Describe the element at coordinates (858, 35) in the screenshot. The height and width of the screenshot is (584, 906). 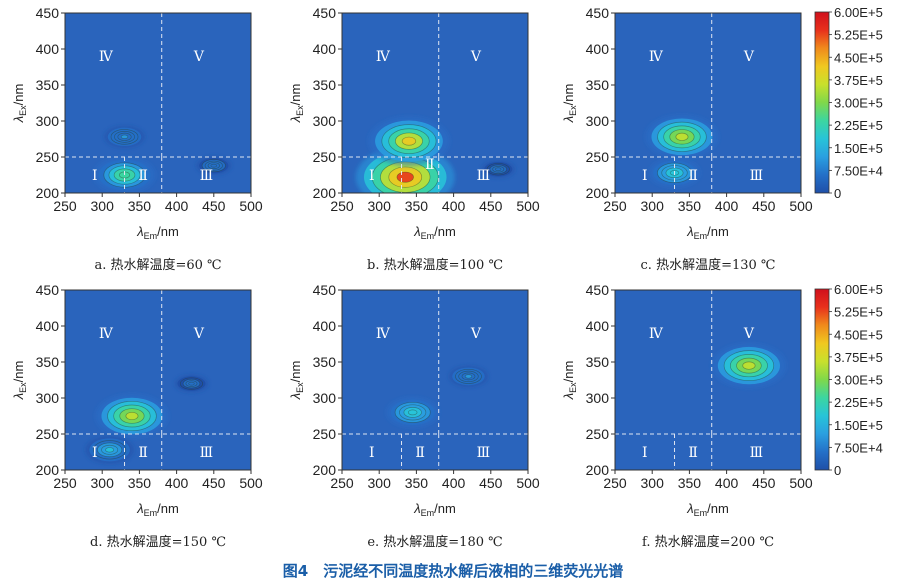
I see `colorbar-label: 5.25E+5` at that location.